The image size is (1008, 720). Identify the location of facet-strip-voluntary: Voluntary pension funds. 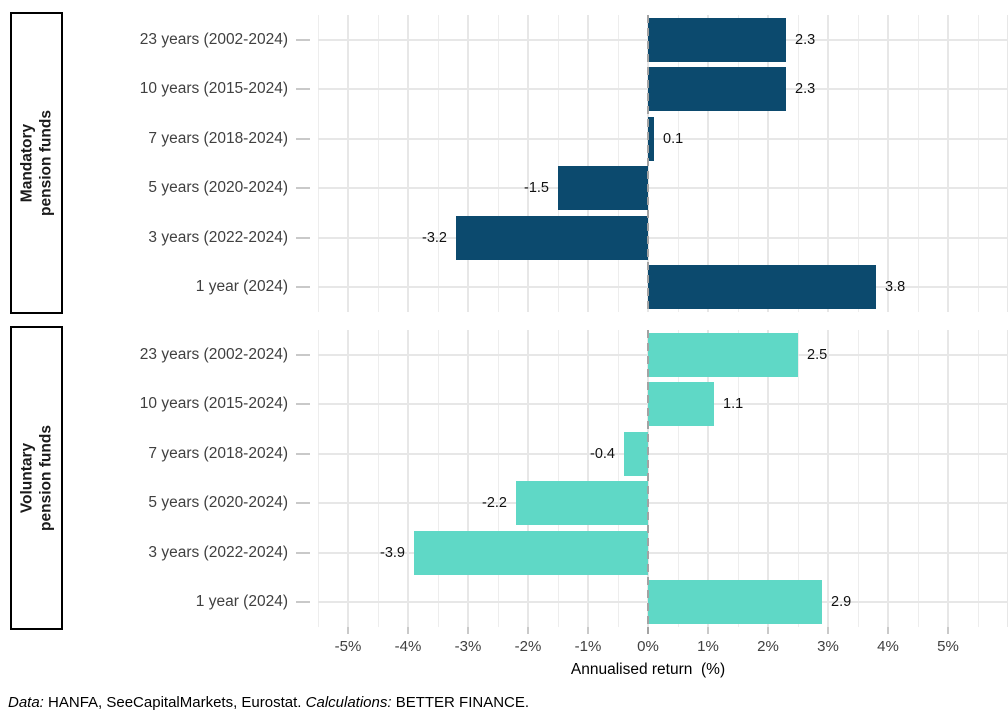
(36, 478).